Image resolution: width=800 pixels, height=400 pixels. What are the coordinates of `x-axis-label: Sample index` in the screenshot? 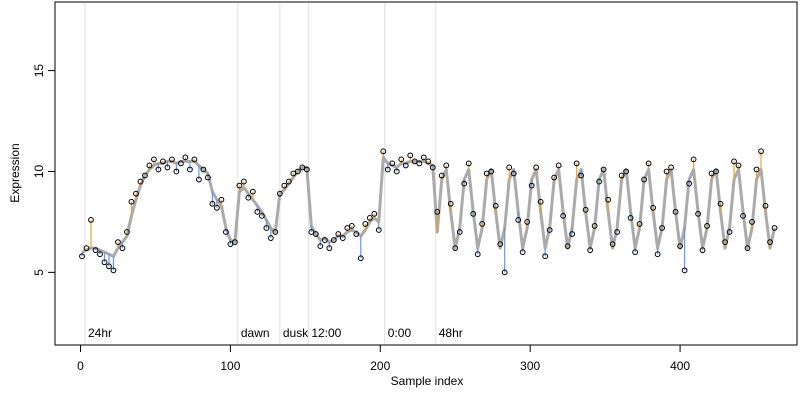 It's located at (427, 381).